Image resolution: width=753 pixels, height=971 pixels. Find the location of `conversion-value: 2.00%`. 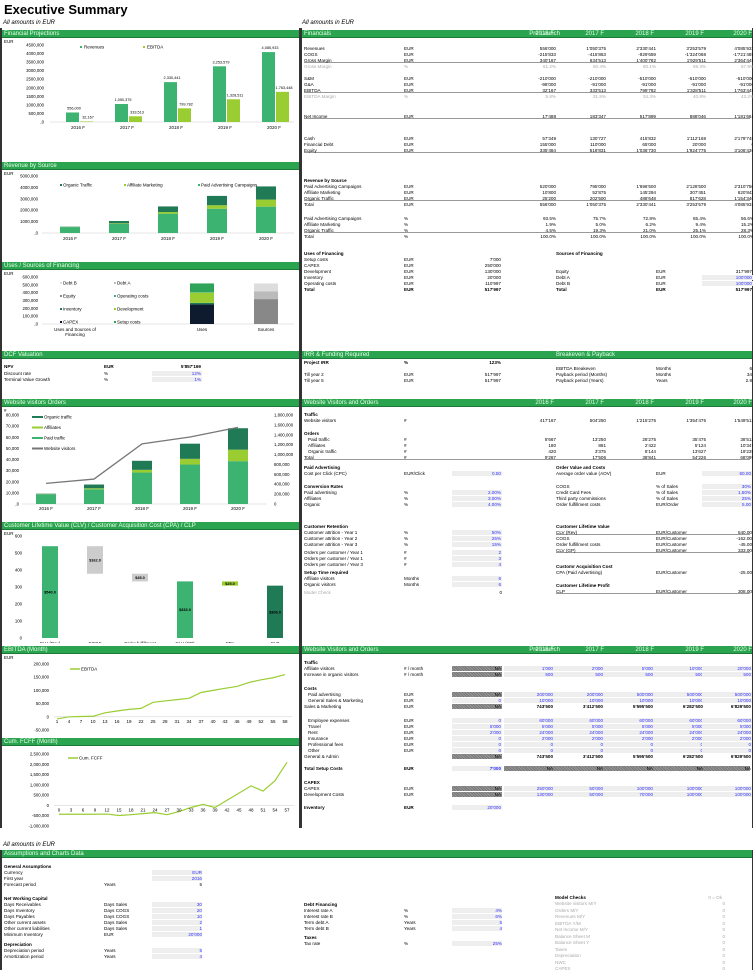

conversion-value: 2.00% is located at coordinates (477, 492).